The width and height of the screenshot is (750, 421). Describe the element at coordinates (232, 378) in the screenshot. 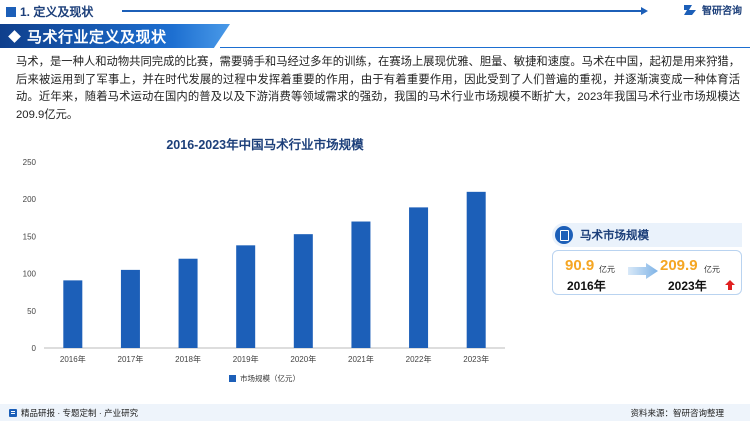

I see `legend-swatch` at that location.